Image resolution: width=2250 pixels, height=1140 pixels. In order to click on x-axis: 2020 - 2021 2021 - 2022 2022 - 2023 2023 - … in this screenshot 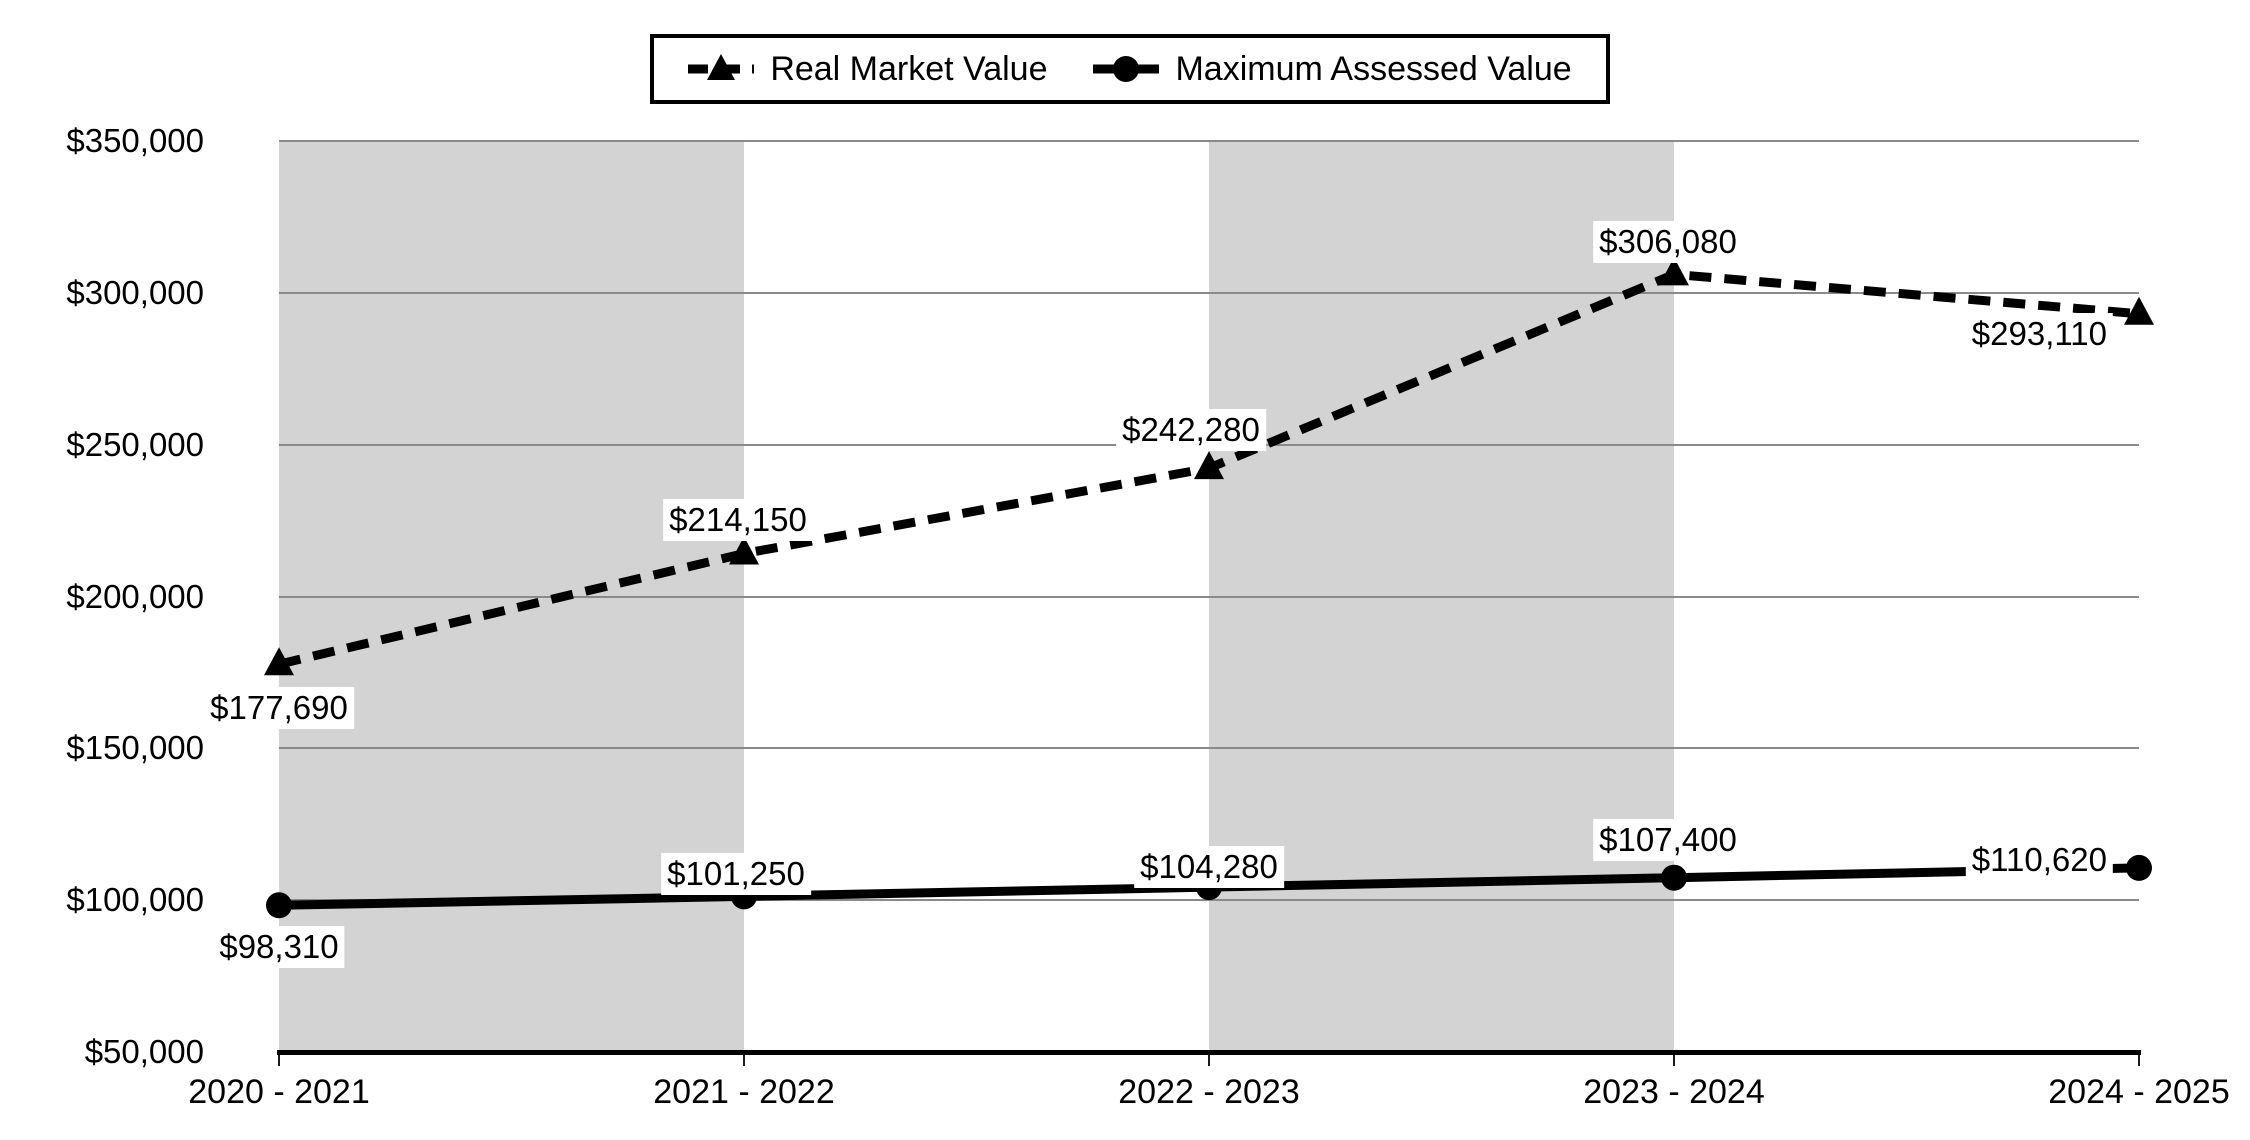, I will do `click(1125, 1094)`.